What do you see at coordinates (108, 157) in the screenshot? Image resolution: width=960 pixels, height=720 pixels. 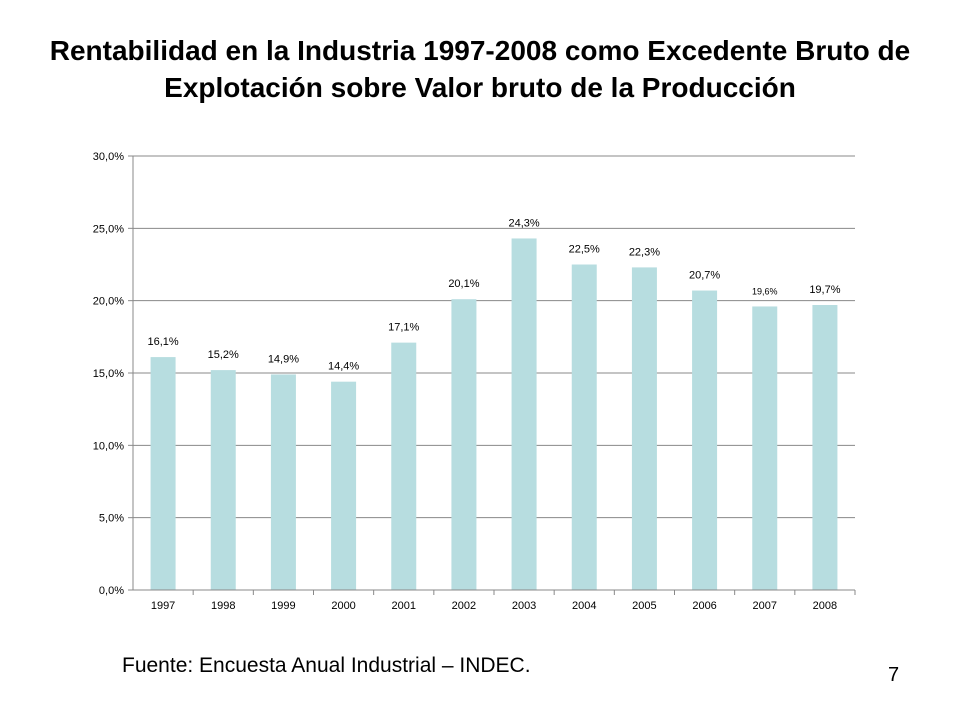 I see `y-tick-label: 30,0%` at bounding box center [108, 157].